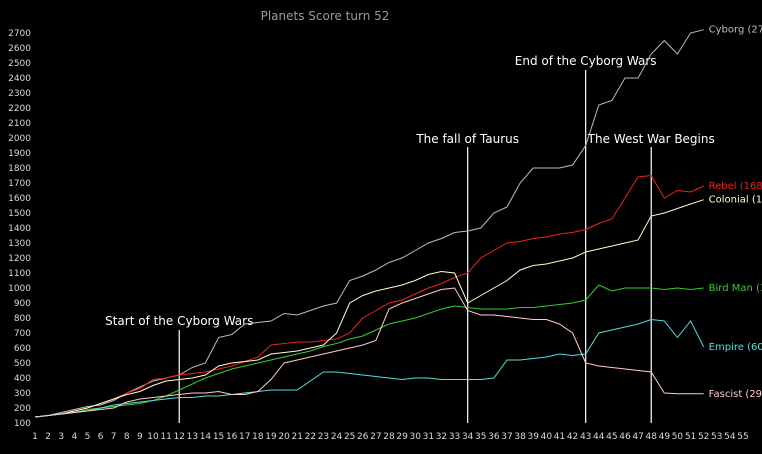 Image resolution: width=762 pixels, height=454 pixels. What do you see at coordinates (19, 274) in the screenshot?
I see `y-tick-label: 1100` at bounding box center [19, 274].